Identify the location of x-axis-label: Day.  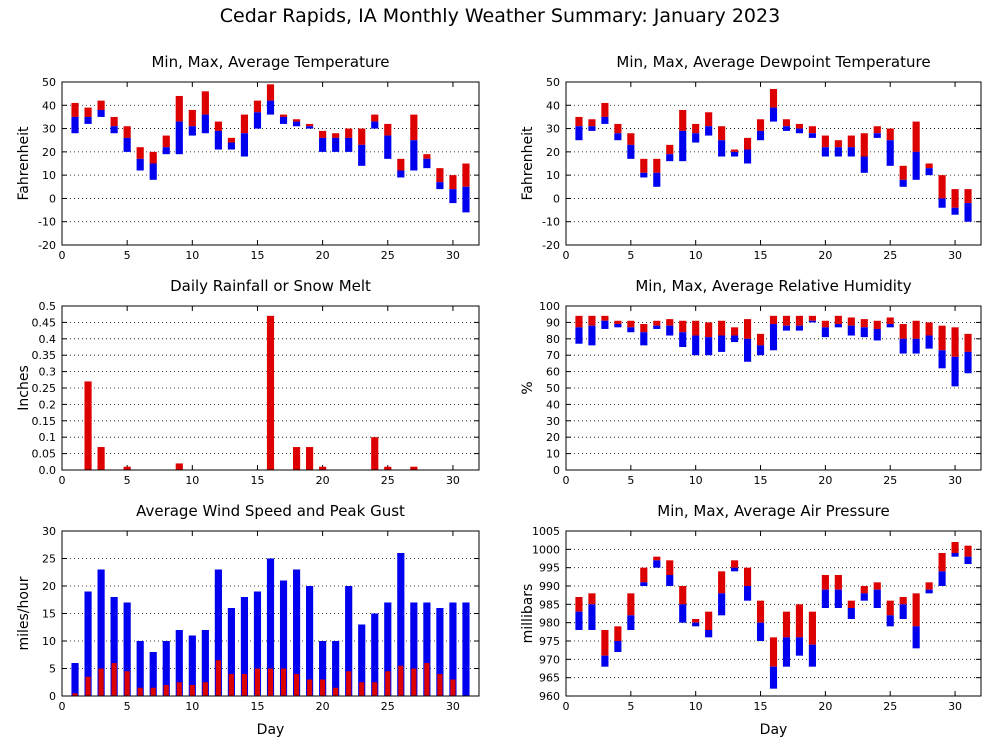
(774, 730).